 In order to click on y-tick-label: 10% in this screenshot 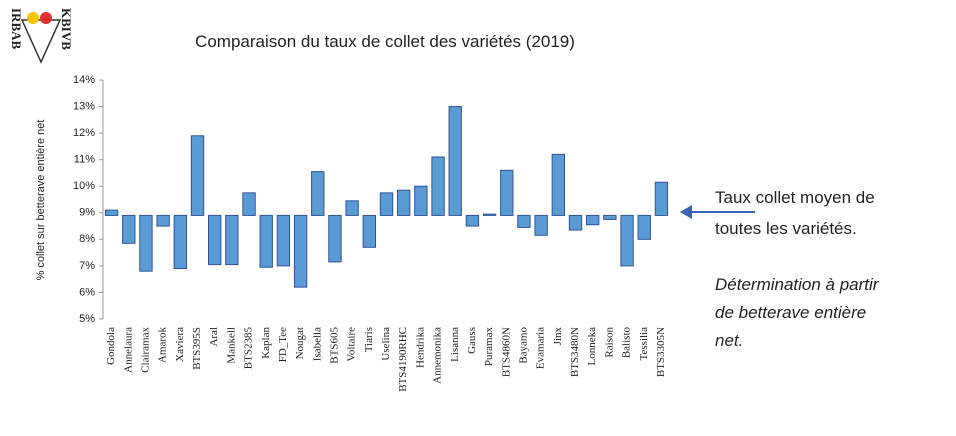, I will do `click(84, 186)`.